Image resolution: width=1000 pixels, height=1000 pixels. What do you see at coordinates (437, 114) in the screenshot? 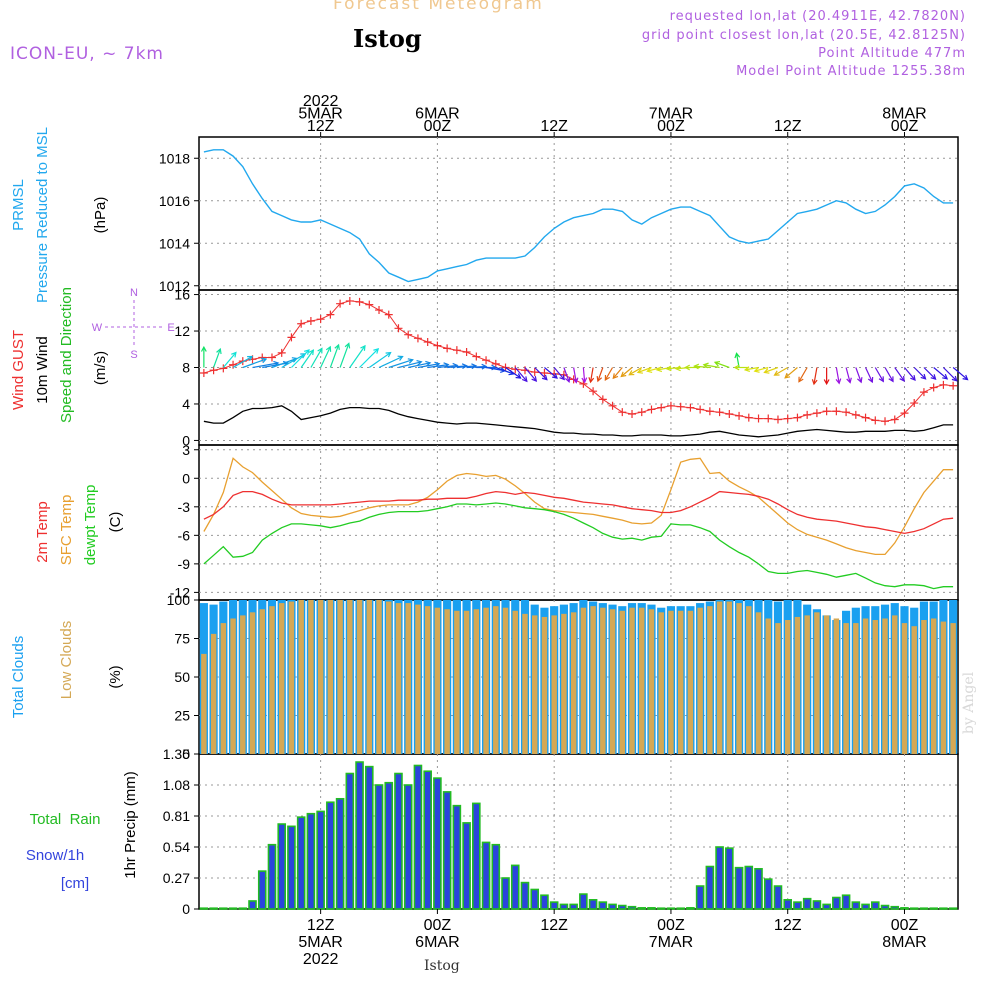
I see `top-time-label: 6MAR` at bounding box center [437, 114].